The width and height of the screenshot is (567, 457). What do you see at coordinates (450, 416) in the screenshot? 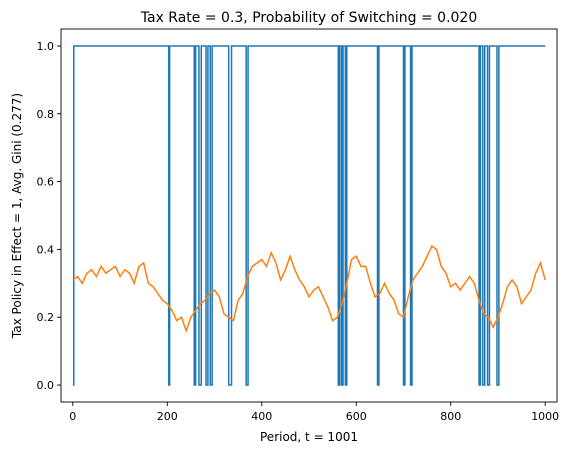
I see `x-tick-label: 800` at bounding box center [450, 416].